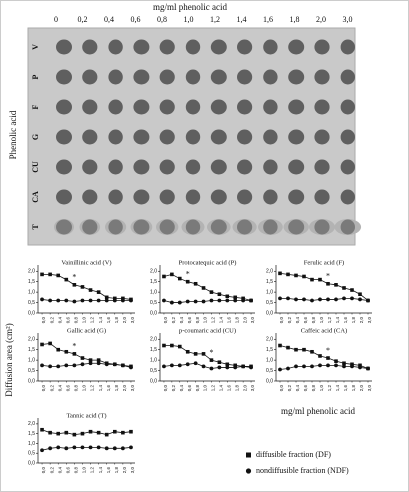 This screenshot has height=492, width=409. Describe the element at coordinates (35, 227) in the screenshot. I see `row-label: T` at that location.